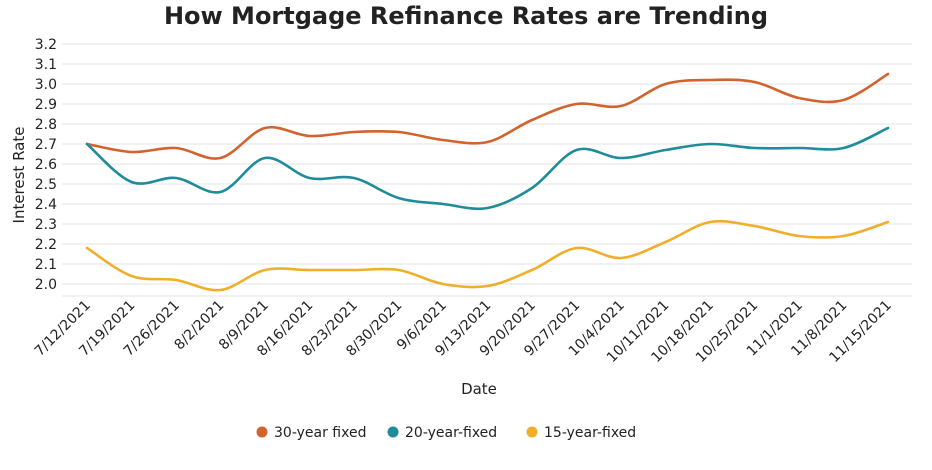 The image size is (932, 470). Describe the element at coordinates (46, 265) in the screenshot. I see `y-tick-label: 2.1` at that location.